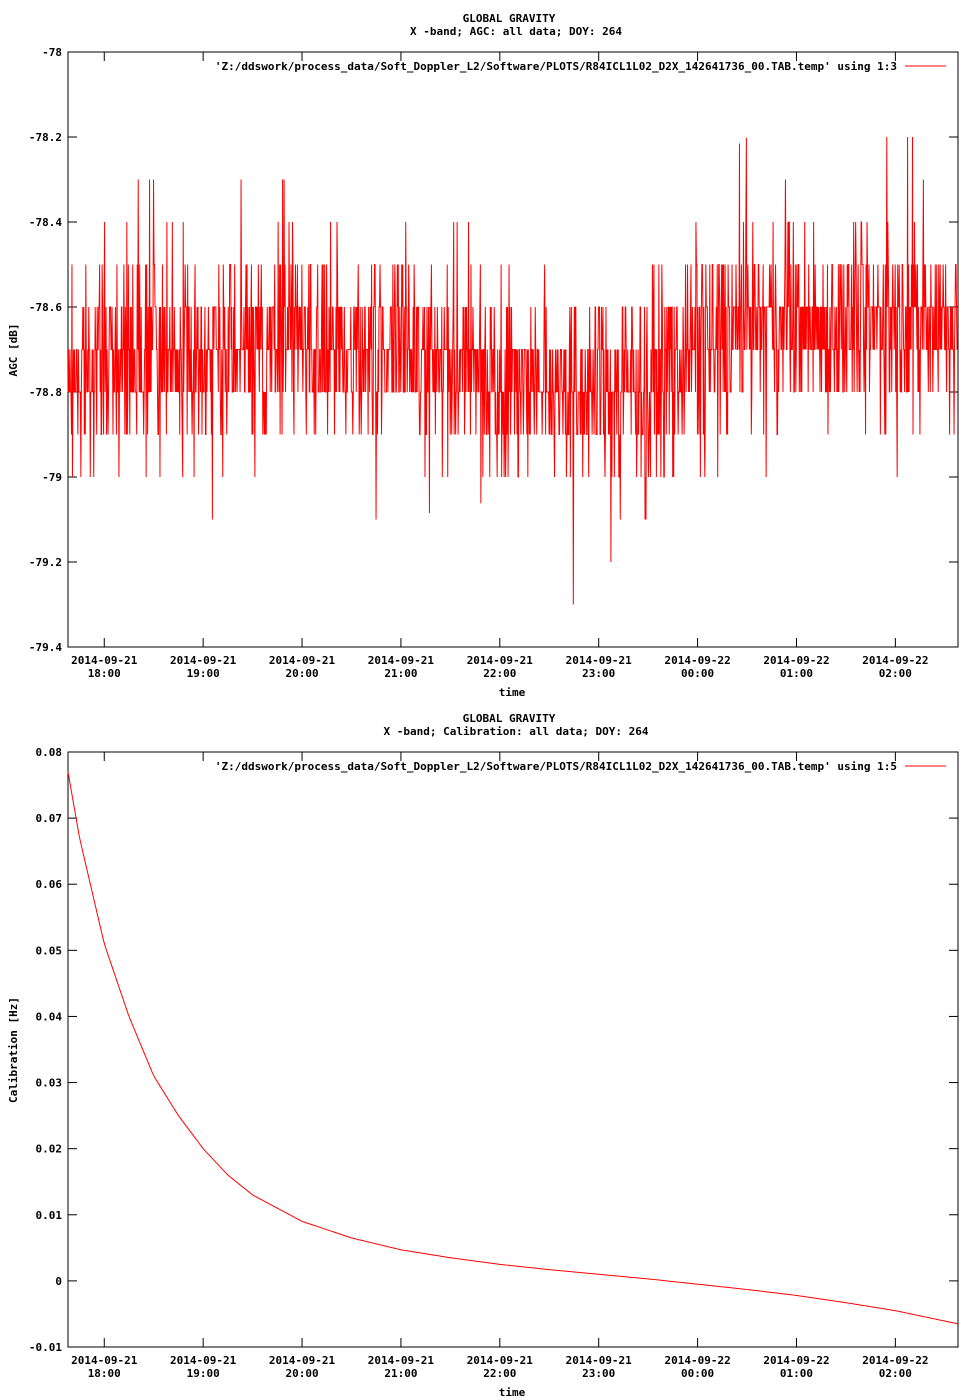  Describe the element at coordinates (58, 1281) in the screenshot. I see `y-tick-label: 0` at that location.